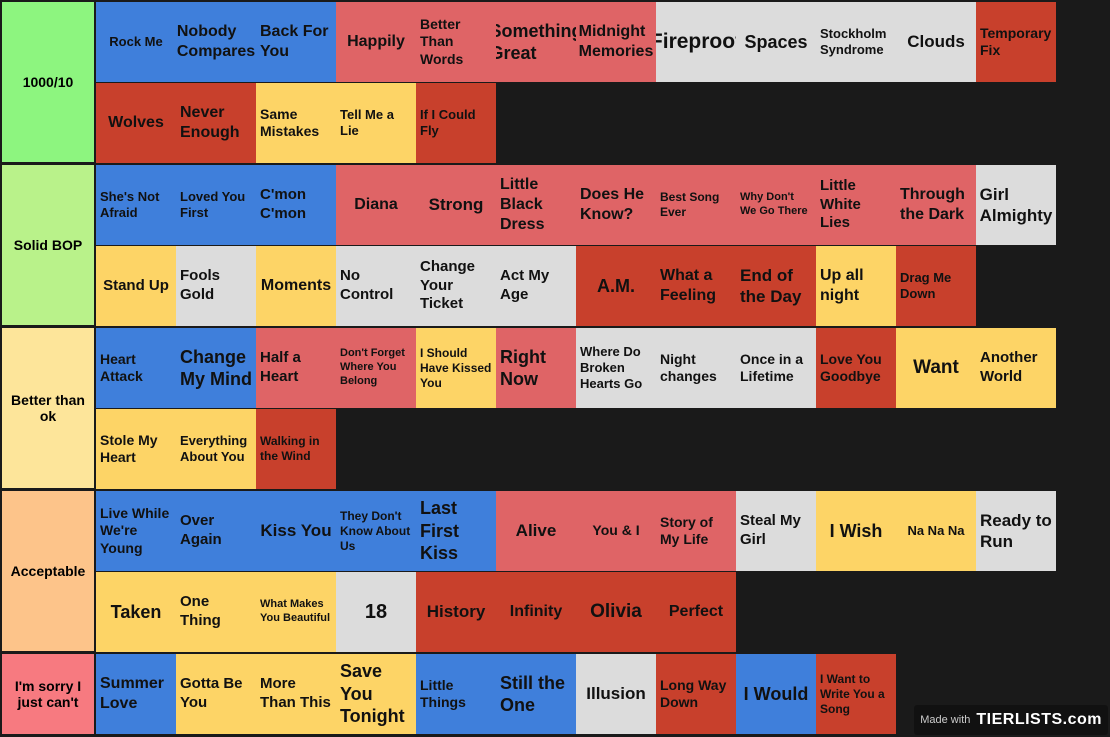 The height and width of the screenshot is (737, 1110). What do you see at coordinates (536, 205) in the screenshot?
I see `song-tile: Little Black Dress` at bounding box center [536, 205].